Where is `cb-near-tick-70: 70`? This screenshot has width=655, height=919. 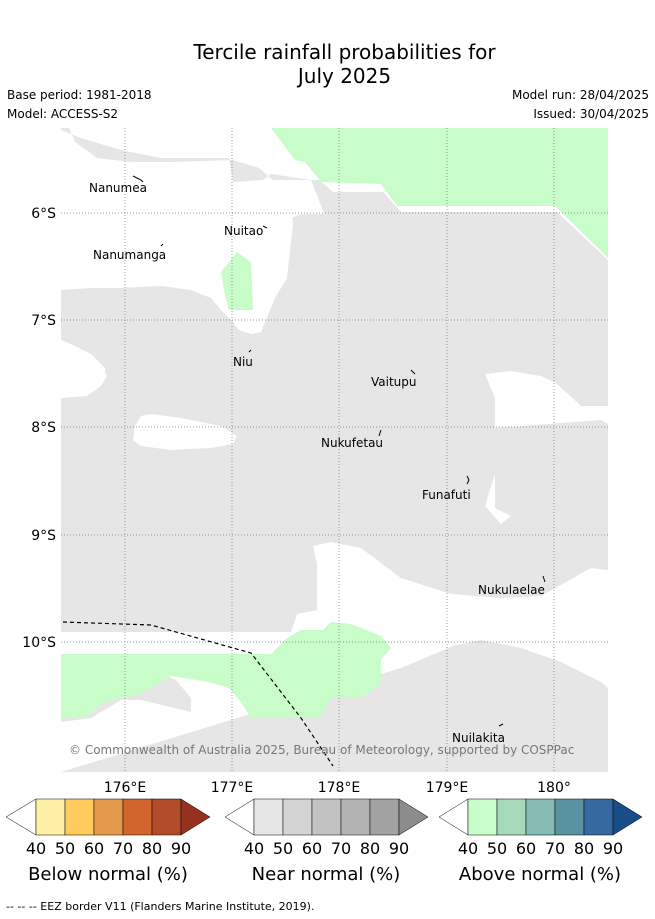
cb-near-tick-70: 70 is located at coordinates (341, 848).